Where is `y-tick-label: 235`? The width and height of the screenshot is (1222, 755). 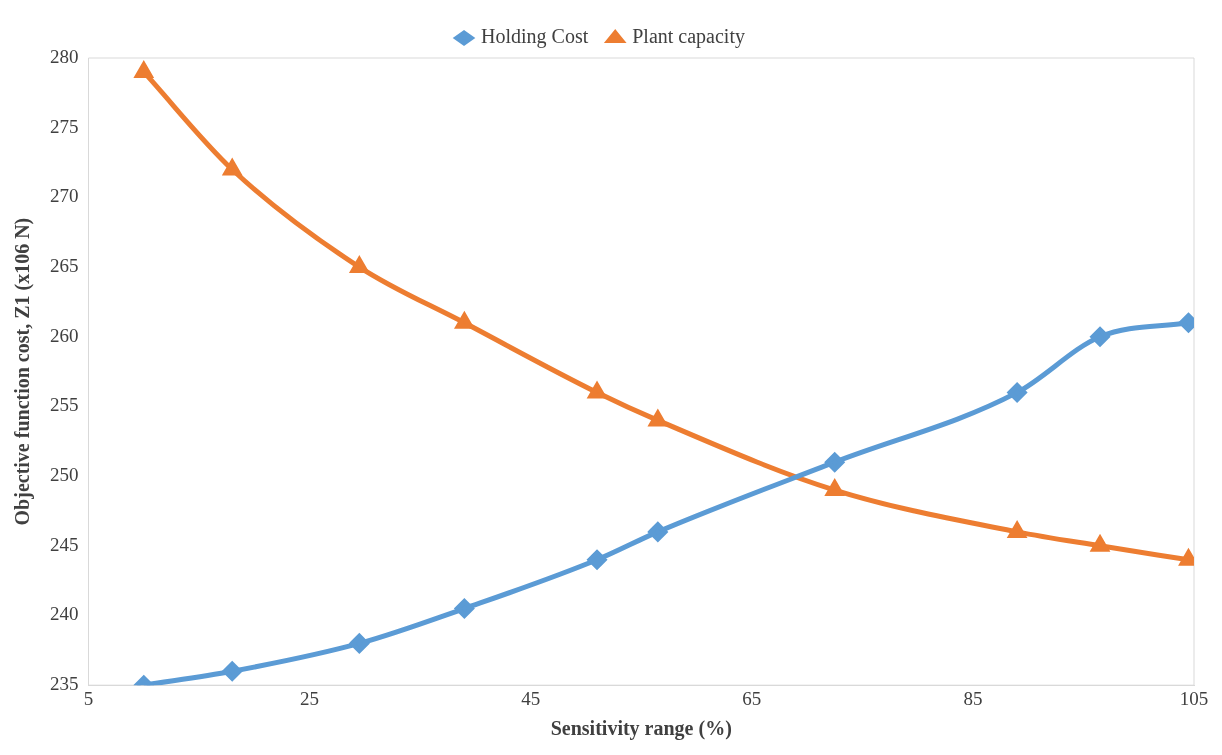 y-tick-label: 235 is located at coordinates (64, 684).